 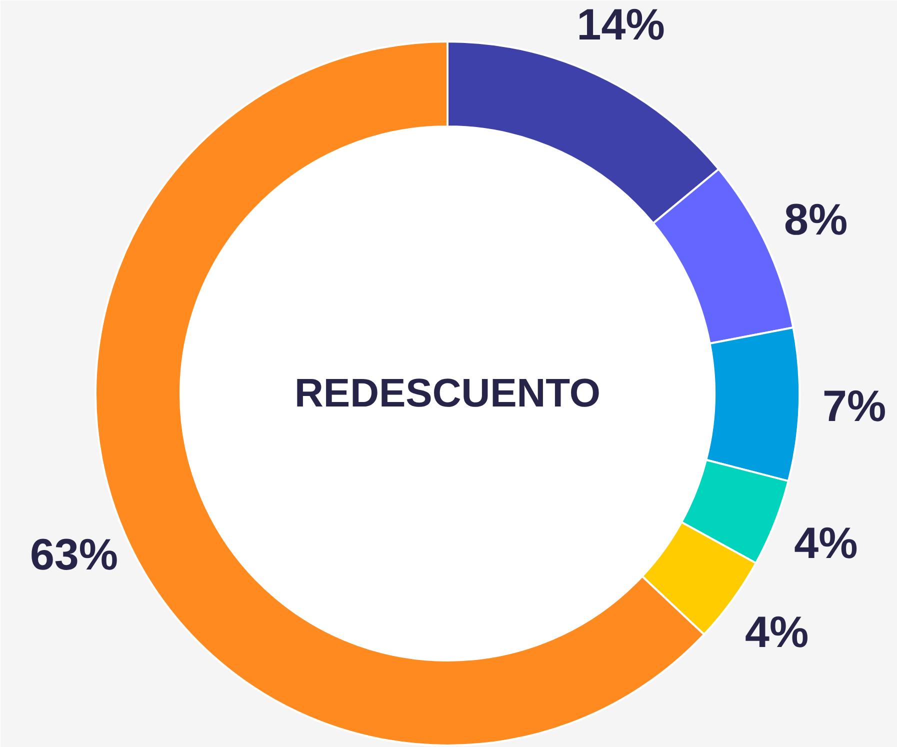 I want to click on data-label: 14%, so click(x=620, y=25).